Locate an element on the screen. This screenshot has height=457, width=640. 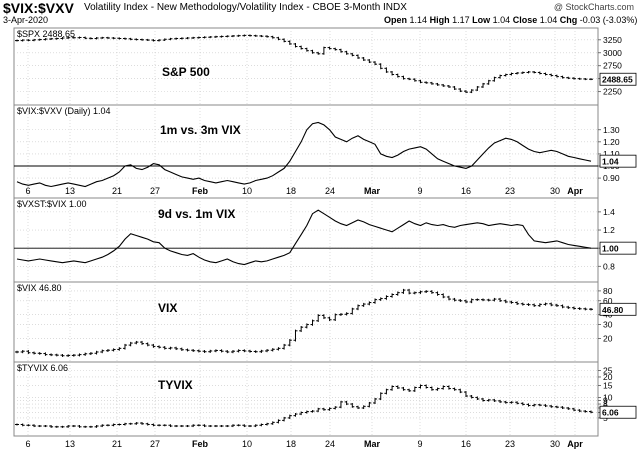
x-tick-label-mid-12: 30 is located at coordinates (555, 191).